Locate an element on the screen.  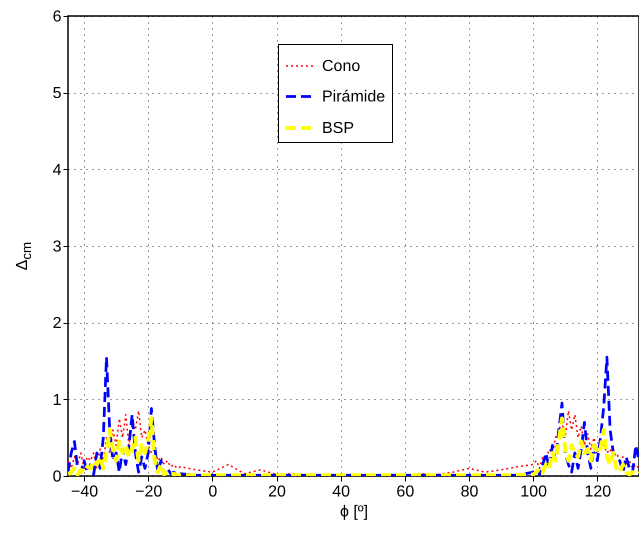
x-axis-title: ϕ [º] is located at coordinates (354, 512).